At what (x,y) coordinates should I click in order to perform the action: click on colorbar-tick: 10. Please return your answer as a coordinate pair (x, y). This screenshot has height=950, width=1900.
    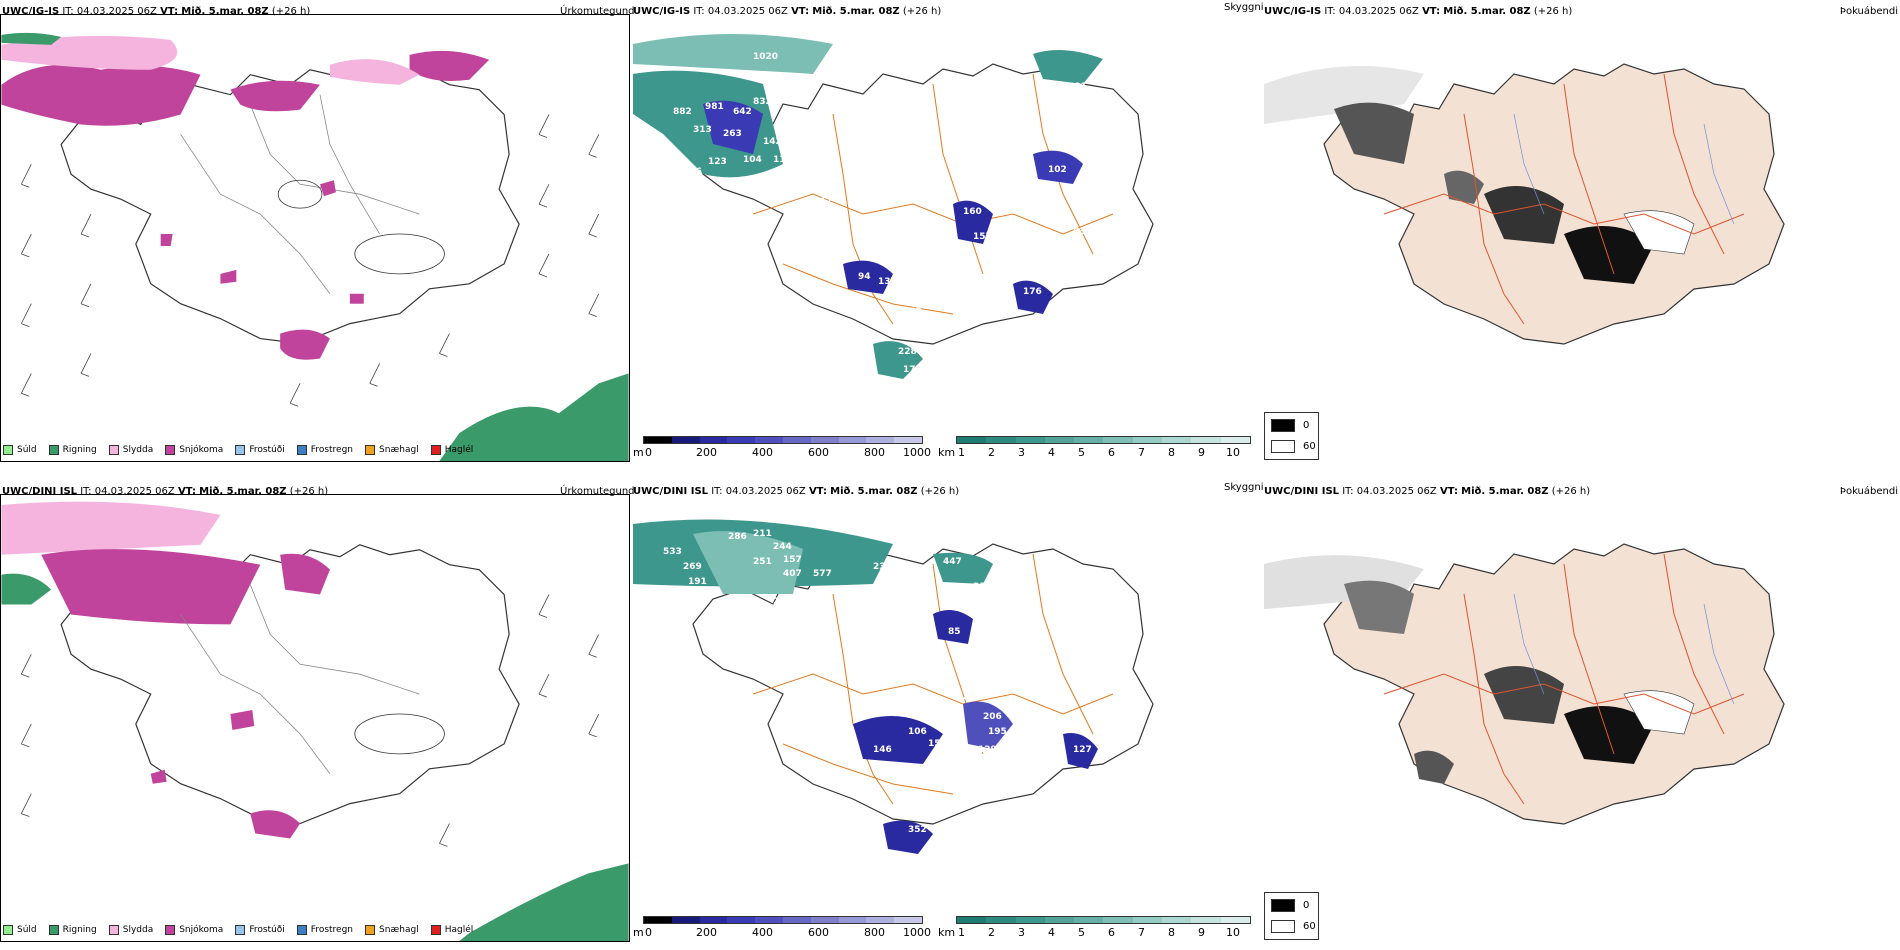
    Looking at the image, I should click on (1233, 932).